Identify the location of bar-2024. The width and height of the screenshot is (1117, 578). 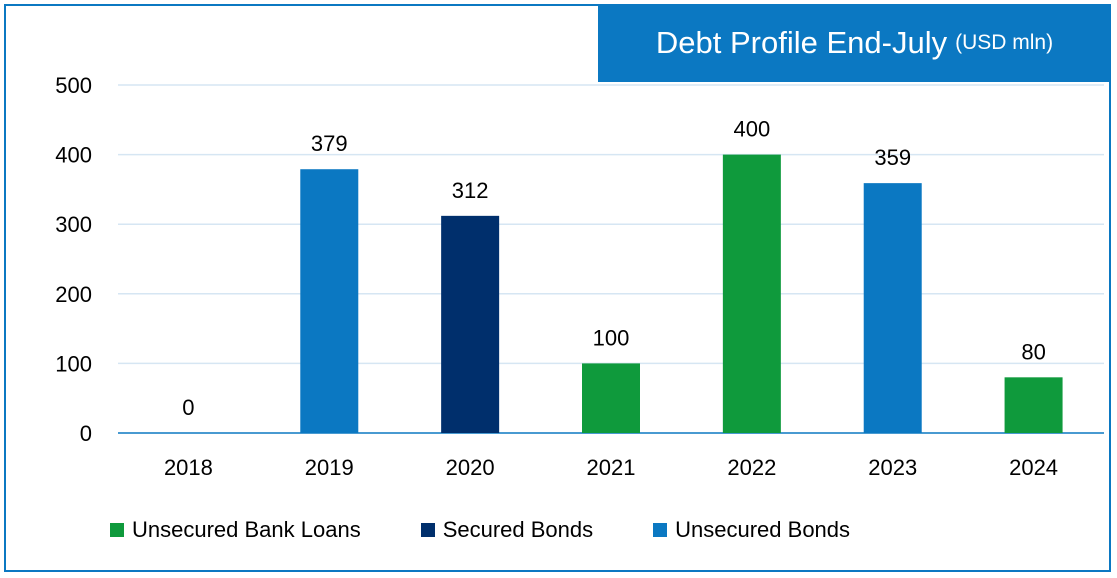
(1033, 405).